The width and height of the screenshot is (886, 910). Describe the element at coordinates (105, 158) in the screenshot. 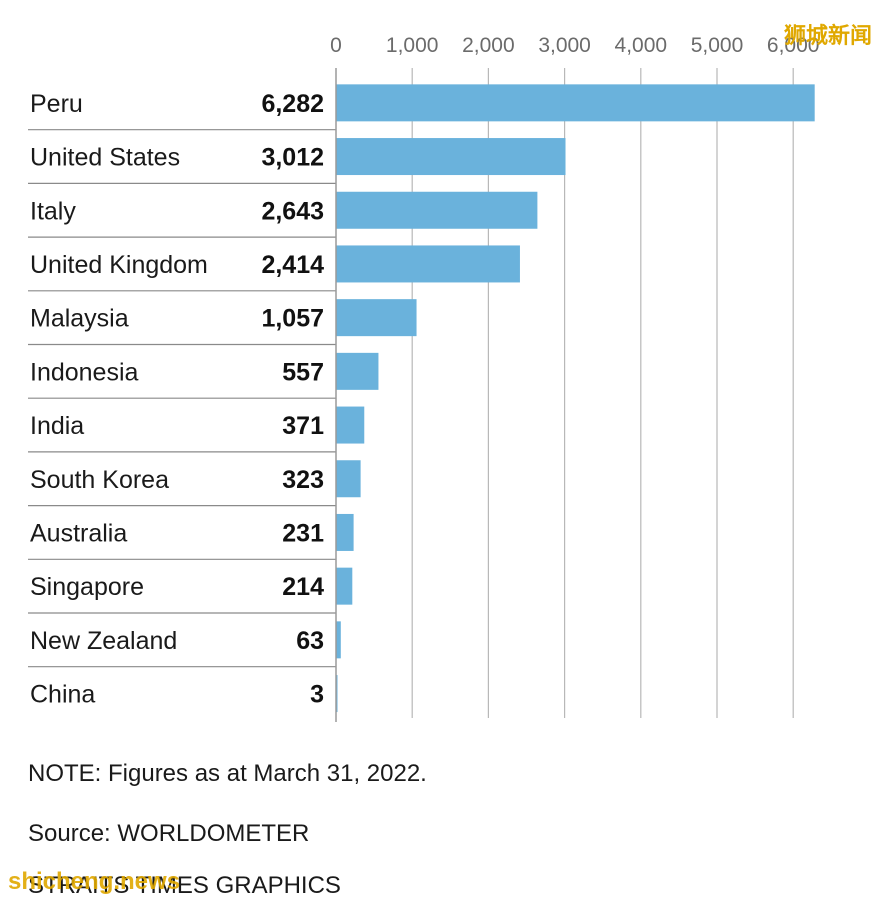

I see `category-label: United States` at that location.